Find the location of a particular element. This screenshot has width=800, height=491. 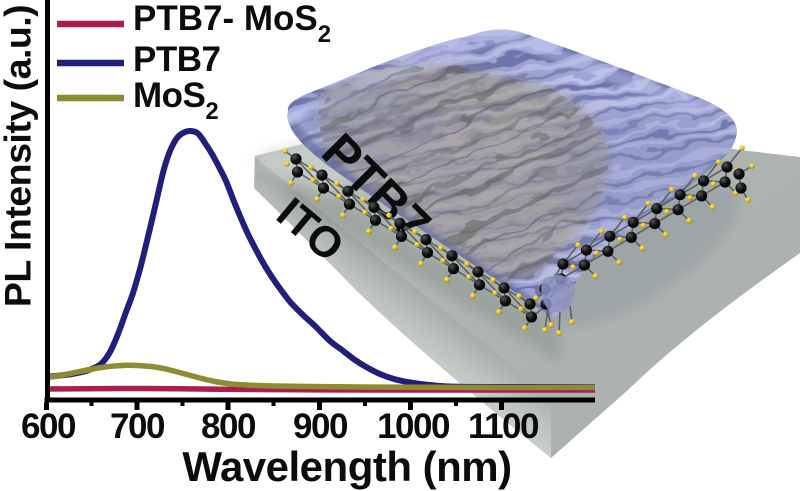

svg-text: 800 is located at coordinates (228, 426).